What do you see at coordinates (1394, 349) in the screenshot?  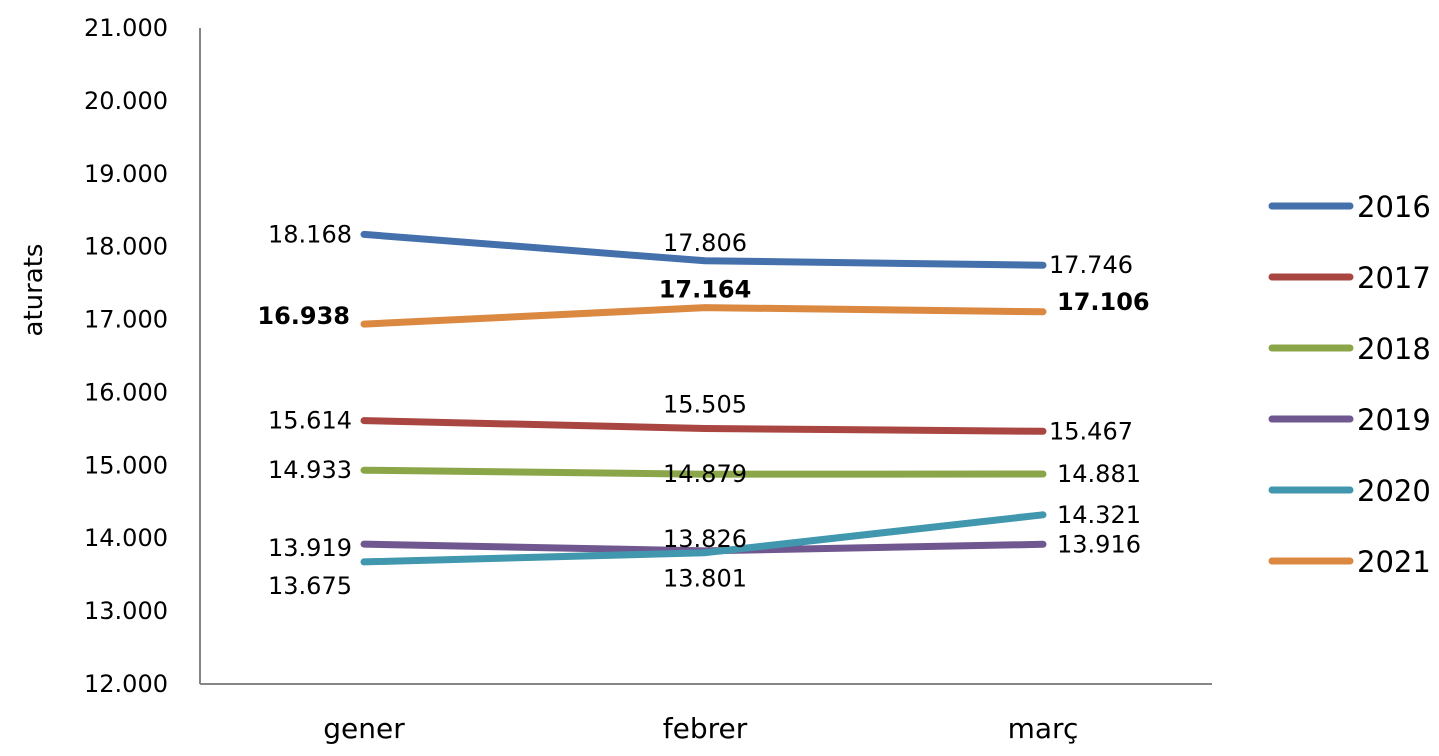 I see `legend-label: 2018` at bounding box center [1394, 349].